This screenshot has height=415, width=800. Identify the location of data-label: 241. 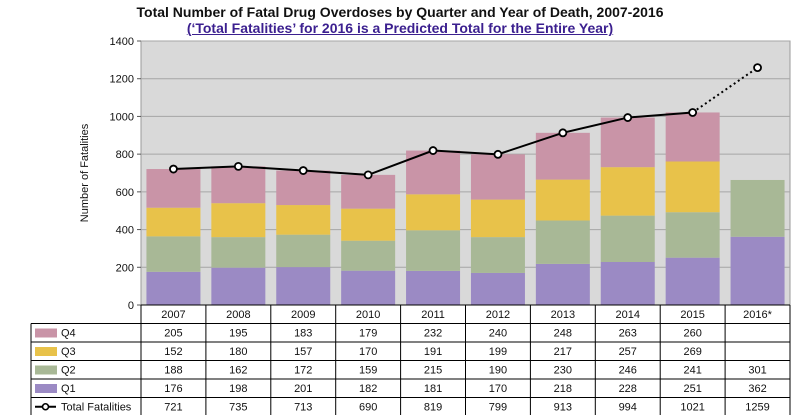
(692, 371).